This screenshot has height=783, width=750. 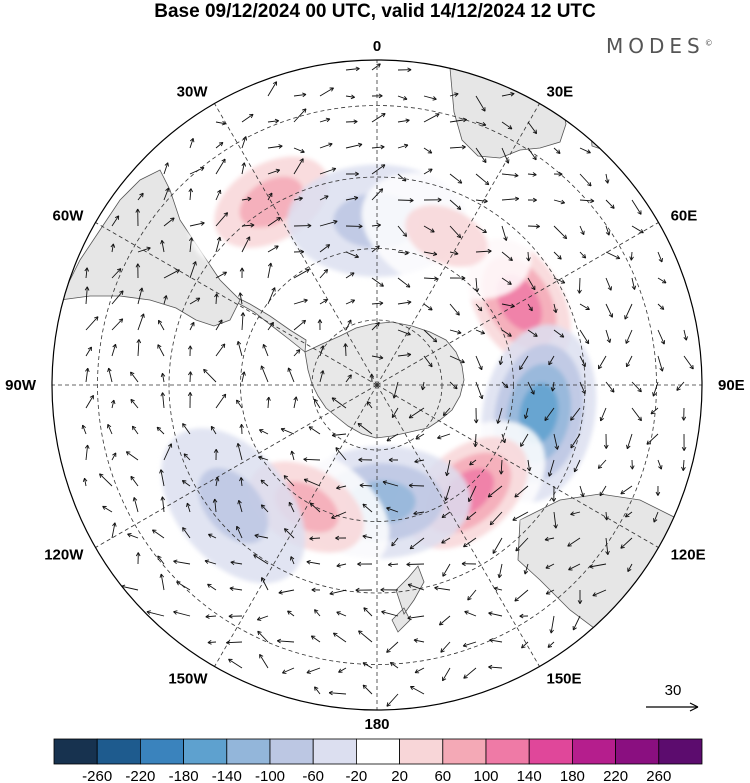 I want to click on longitude-label: 120W, so click(x=64, y=555).